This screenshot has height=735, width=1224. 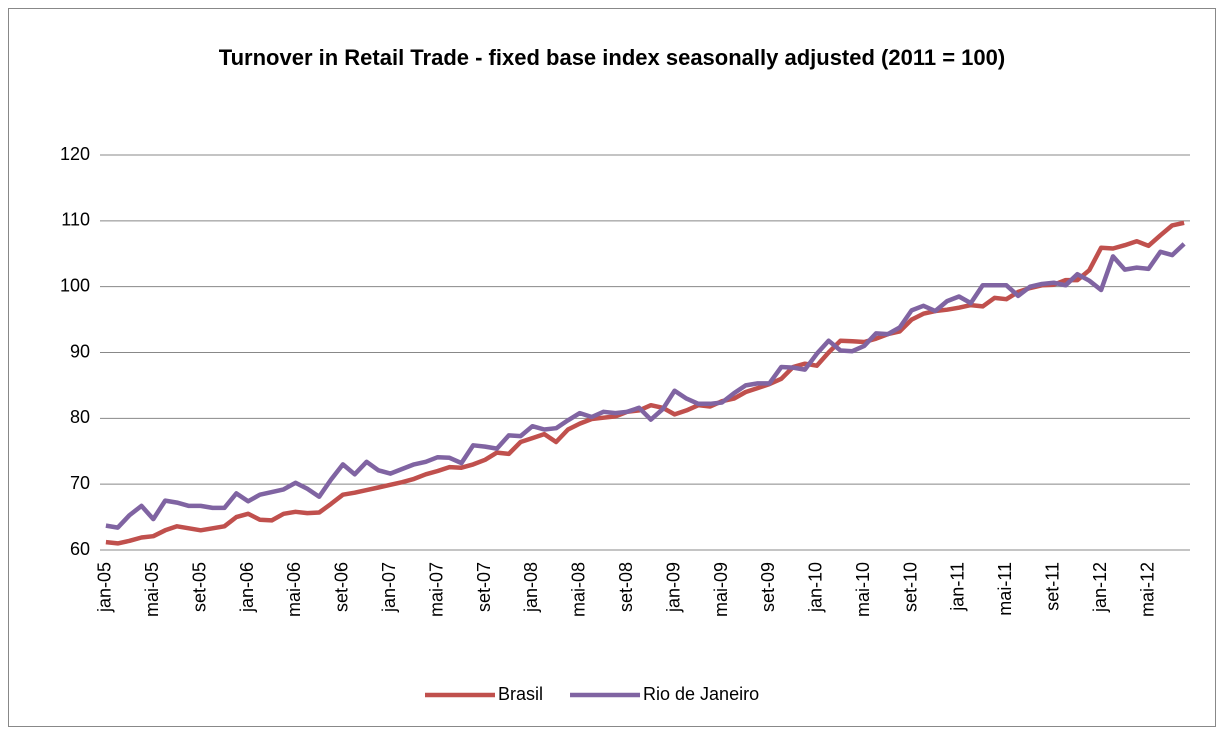 What do you see at coordinates (294, 589) in the screenshot?
I see `x-tick-label: mai-06` at bounding box center [294, 589].